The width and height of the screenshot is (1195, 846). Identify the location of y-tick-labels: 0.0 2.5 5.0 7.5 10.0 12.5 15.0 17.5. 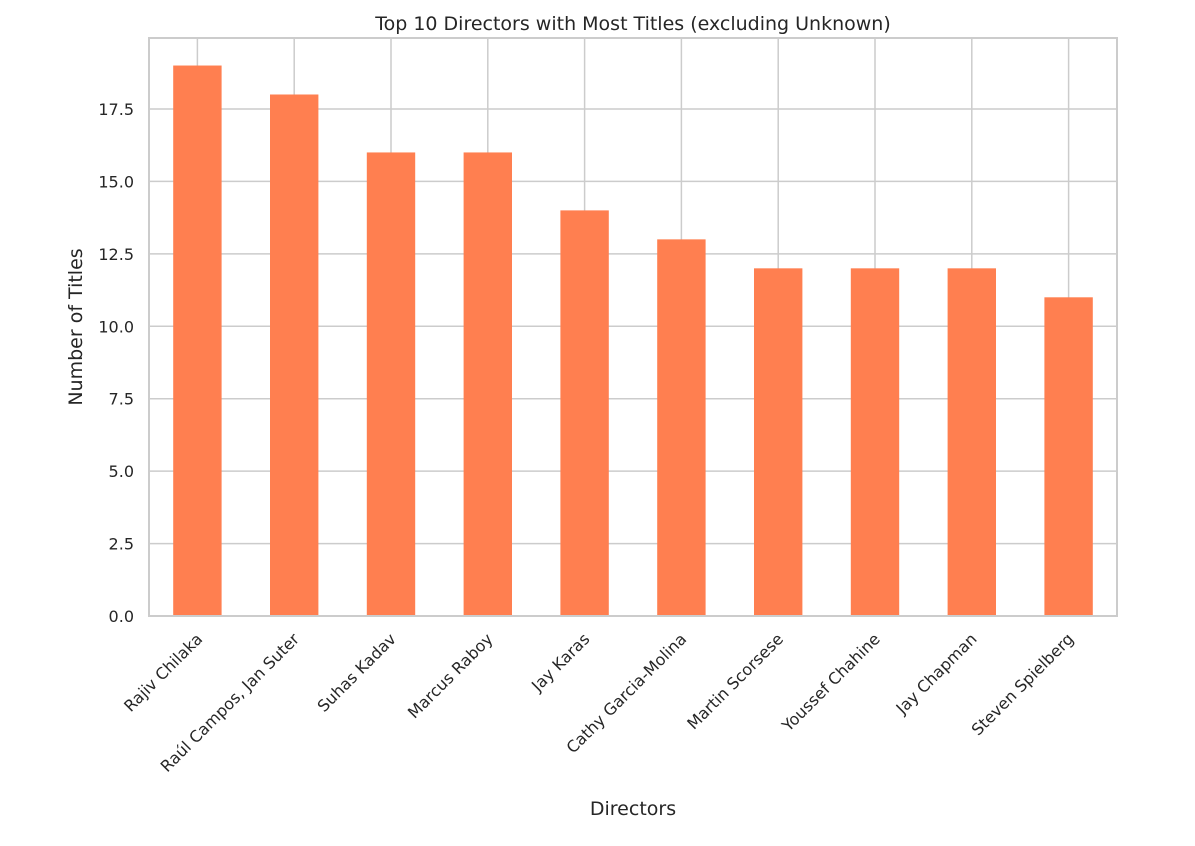
(116, 363).